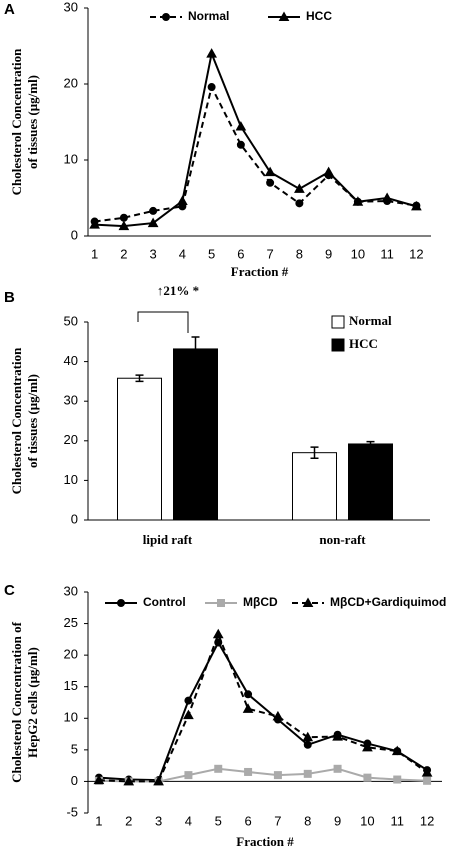 The image size is (450, 856). Describe the element at coordinates (168, 539) in the screenshot. I see `x-tick-label: lipid raft` at that location.